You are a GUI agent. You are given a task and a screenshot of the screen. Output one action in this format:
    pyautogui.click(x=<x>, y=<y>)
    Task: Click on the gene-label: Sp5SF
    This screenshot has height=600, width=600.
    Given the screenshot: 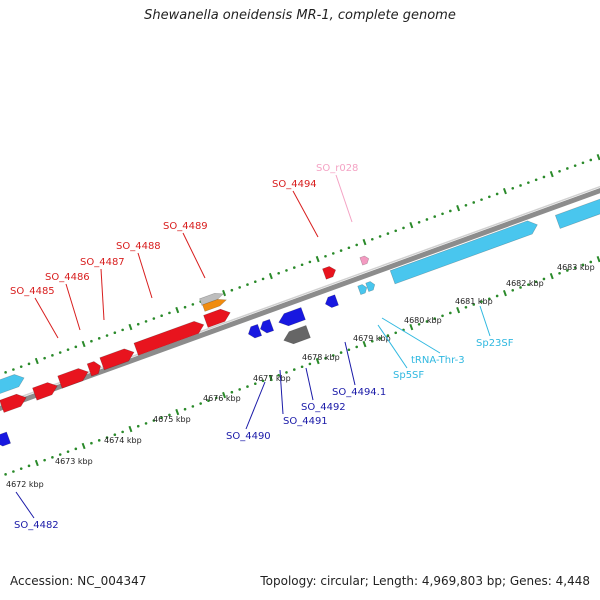 What is the action you would take?
    pyautogui.click(x=408, y=375)
    